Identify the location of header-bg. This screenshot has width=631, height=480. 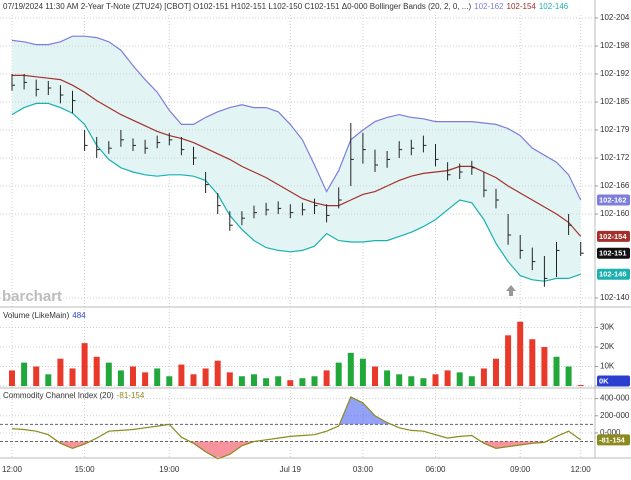
(297, 6).